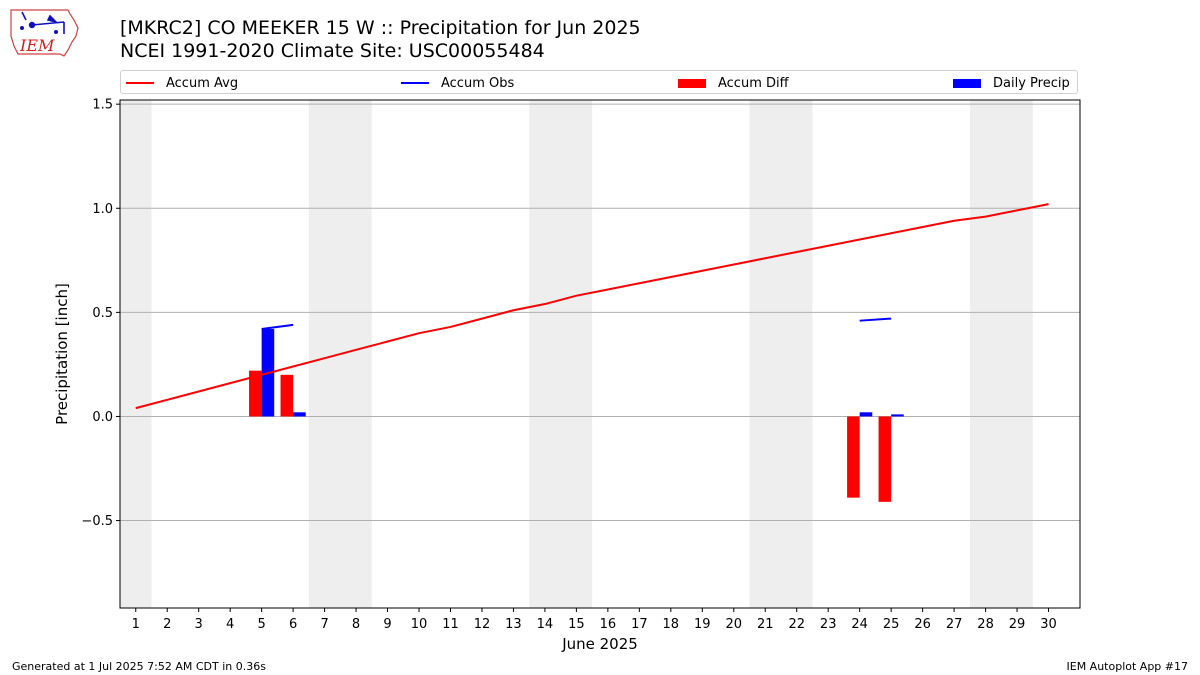 Image resolution: width=1200 pixels, height=675 pixels. What do you see at coordinates (199, 624) in the screenshot?
I see `x-tick-label: 3` at bounding box center [199, 624].